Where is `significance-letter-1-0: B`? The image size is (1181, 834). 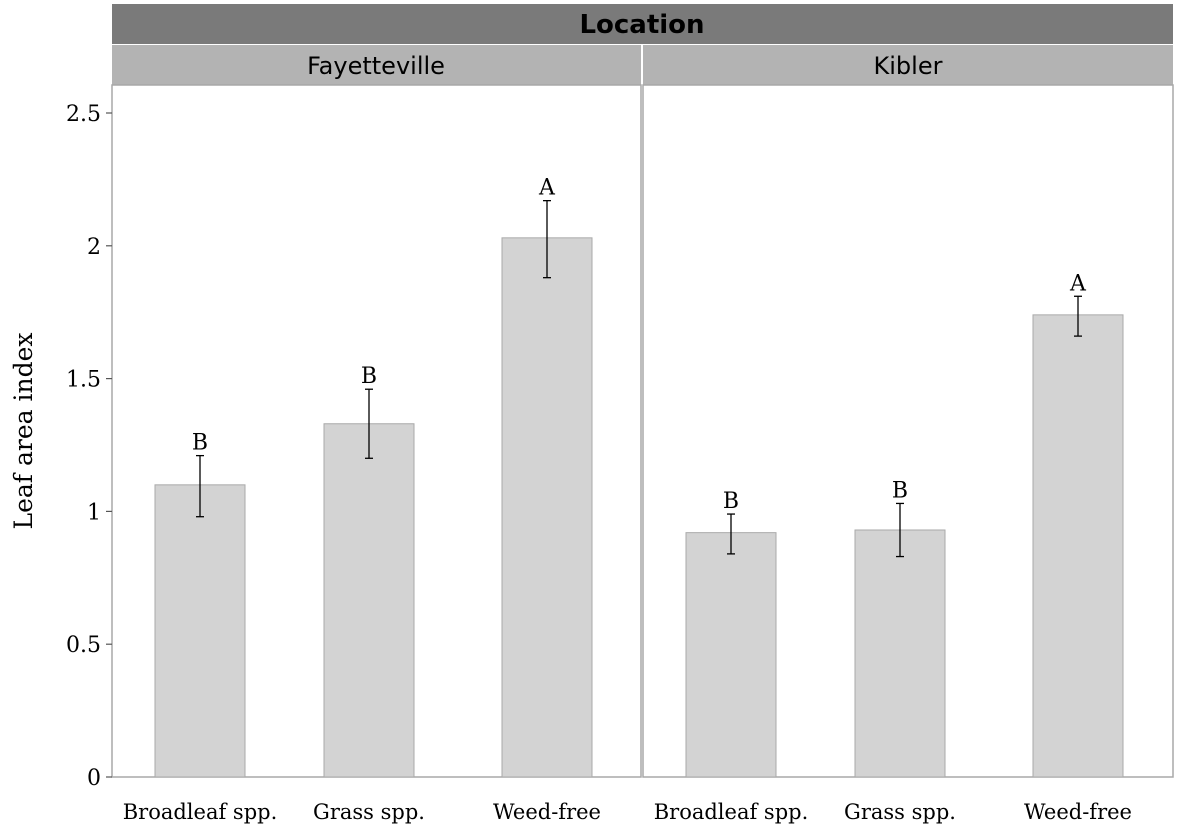 significance-letter-1-0: B is located at coordinates (731, 501).